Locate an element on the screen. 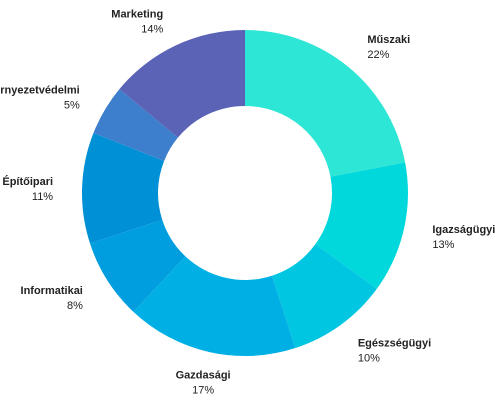  slice-value-gazdasagi: 17% is located at coordinates (203, 390).